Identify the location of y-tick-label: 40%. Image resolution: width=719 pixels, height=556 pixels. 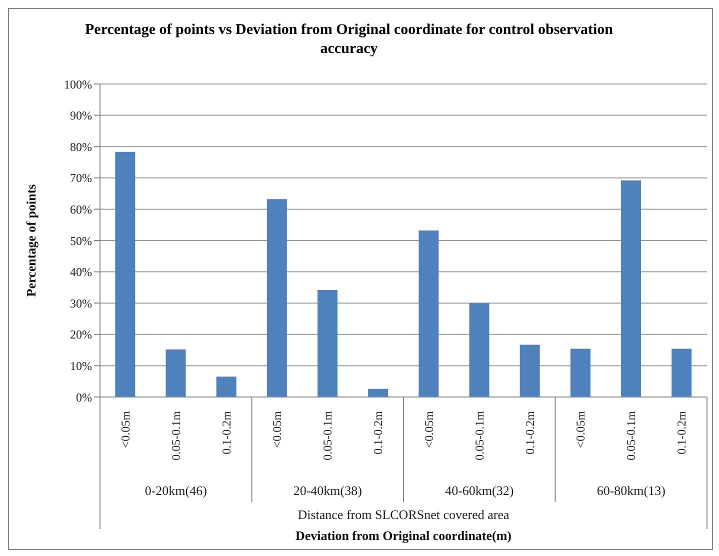
(81, 272).